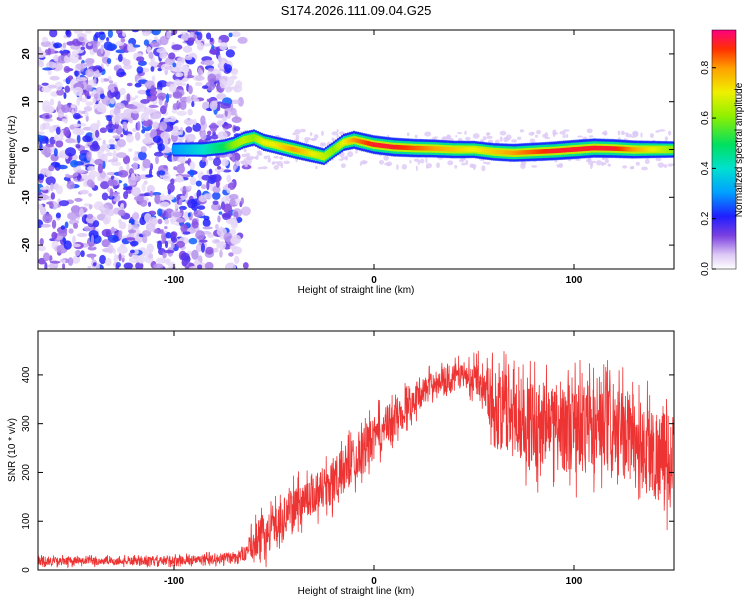  Describe the element at coordinates (724, 149) in the screenshot. I see `colorbar-gradient` at that location.